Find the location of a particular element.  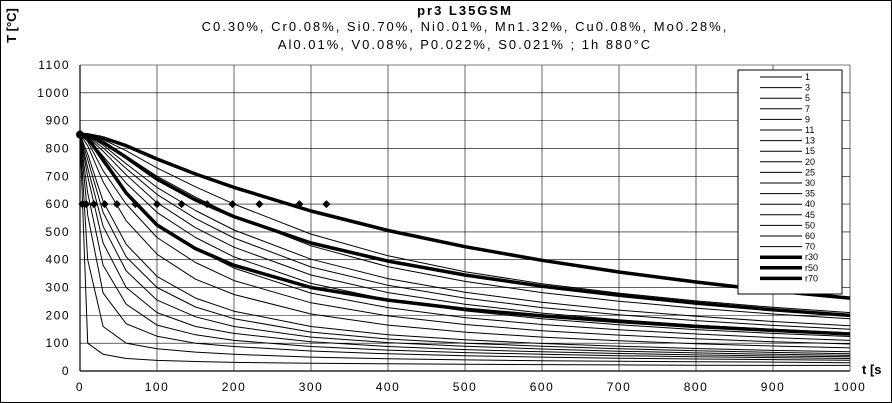

legend-label-5: 5 is located at coordinates (807, 98).